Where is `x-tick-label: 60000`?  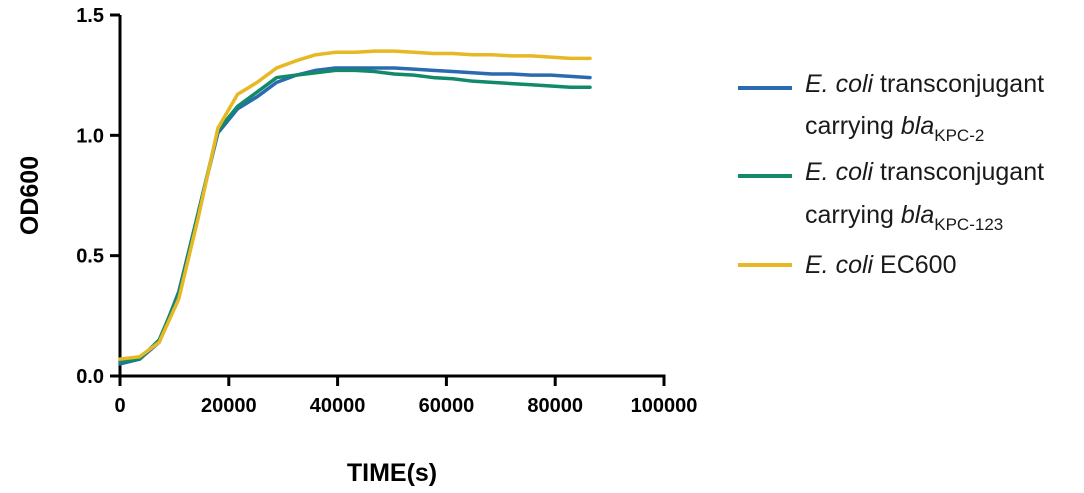
x-tick-label: 60000 is located at coordinates (447, 406).